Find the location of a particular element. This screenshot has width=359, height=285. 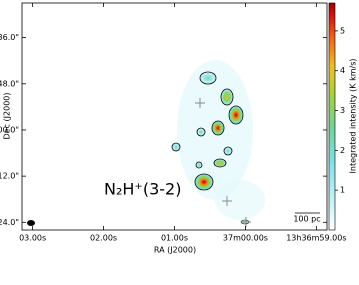

colorbar is located at coordinates (332, 116).